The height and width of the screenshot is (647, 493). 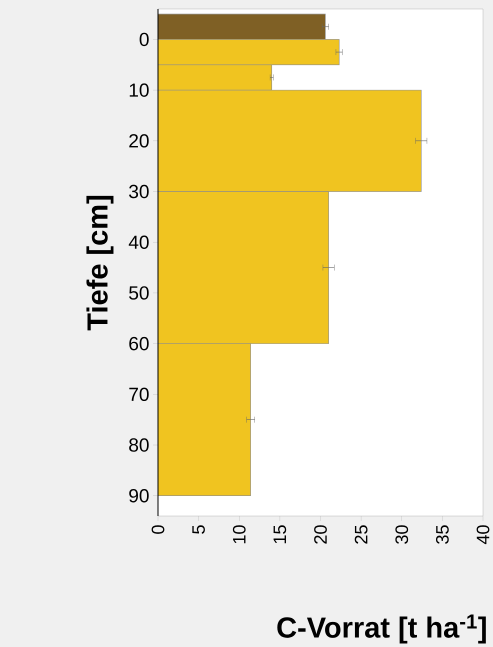 What do you see at coordinates (361, 534) in the screenshot?
I see `x-tick-label: 25` at bounding box center [361, 534].